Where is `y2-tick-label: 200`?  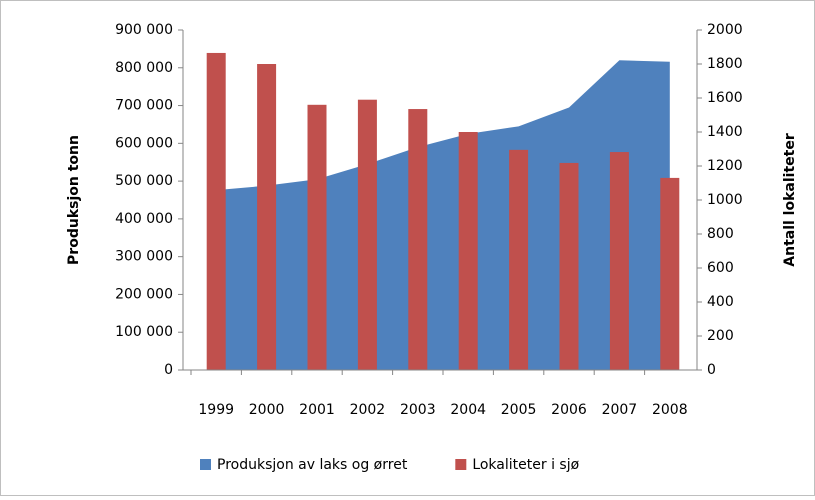 y2-tick-label: 200 is located at coordinates (720, 336).